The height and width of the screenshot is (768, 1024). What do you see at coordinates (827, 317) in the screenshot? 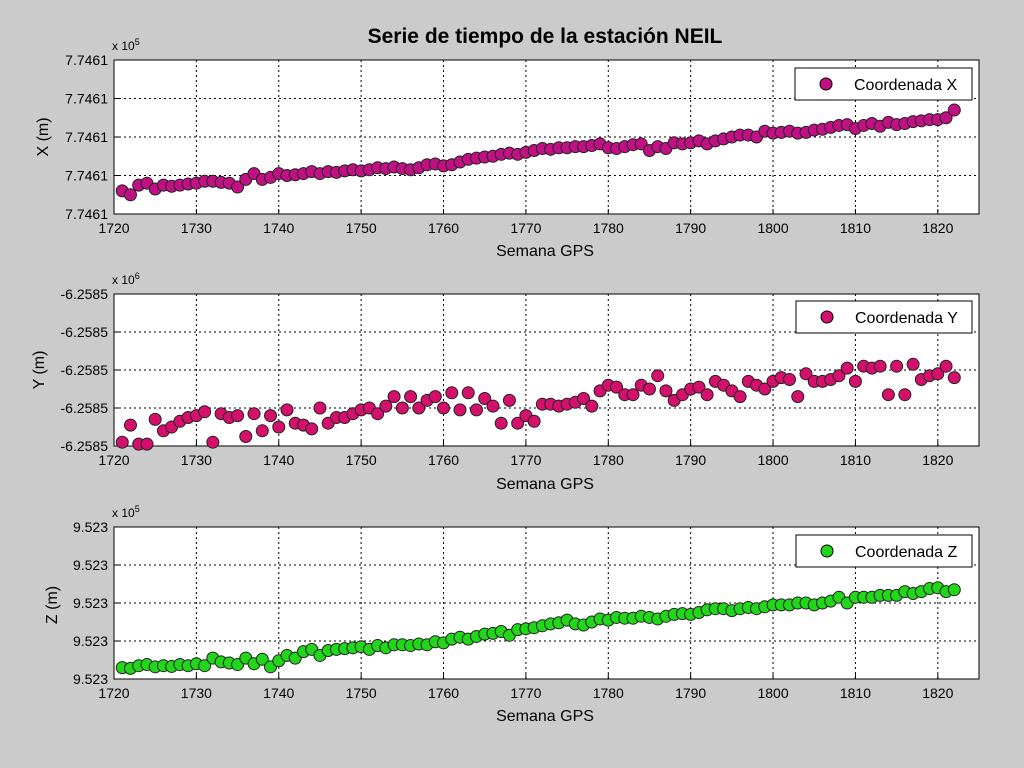
I see `panel-y-legend-marker` at bounding box center [827, 317].